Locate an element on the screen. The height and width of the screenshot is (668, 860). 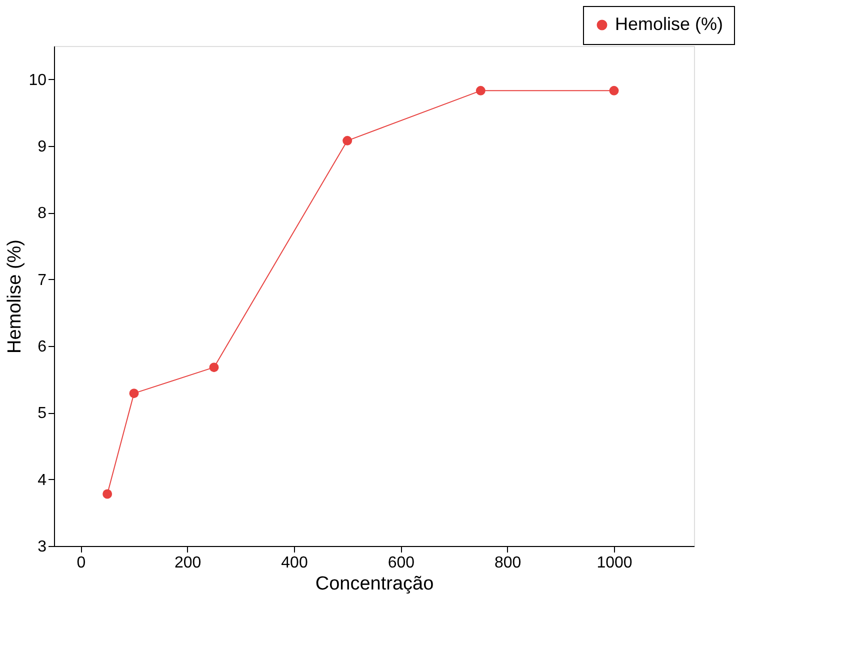
y-tick-label: 10 is located at coordinates (37, 80).